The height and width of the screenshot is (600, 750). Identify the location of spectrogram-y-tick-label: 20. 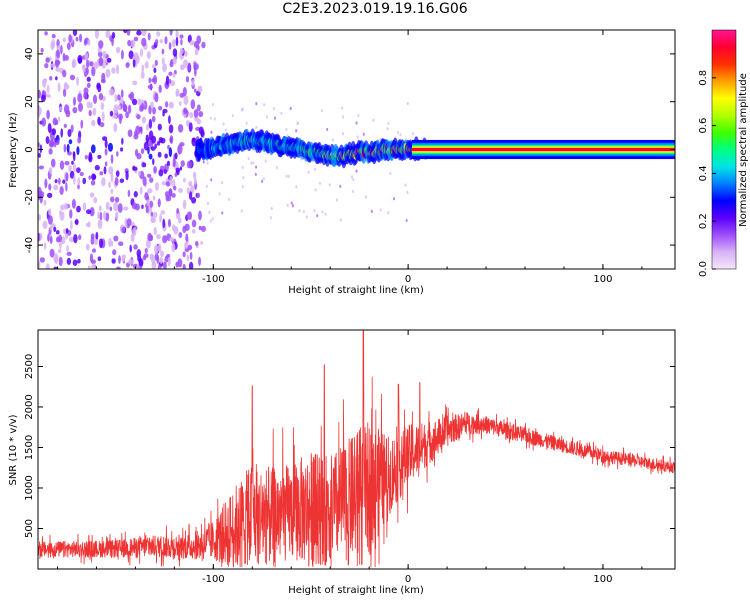
(29, 101).